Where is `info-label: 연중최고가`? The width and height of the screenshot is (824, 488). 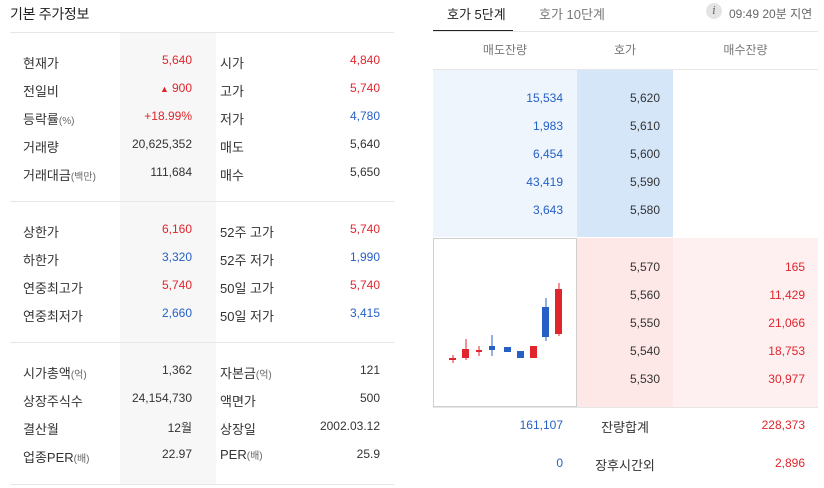 info-label: 연중최고가 is located at coordinates (53, 288).